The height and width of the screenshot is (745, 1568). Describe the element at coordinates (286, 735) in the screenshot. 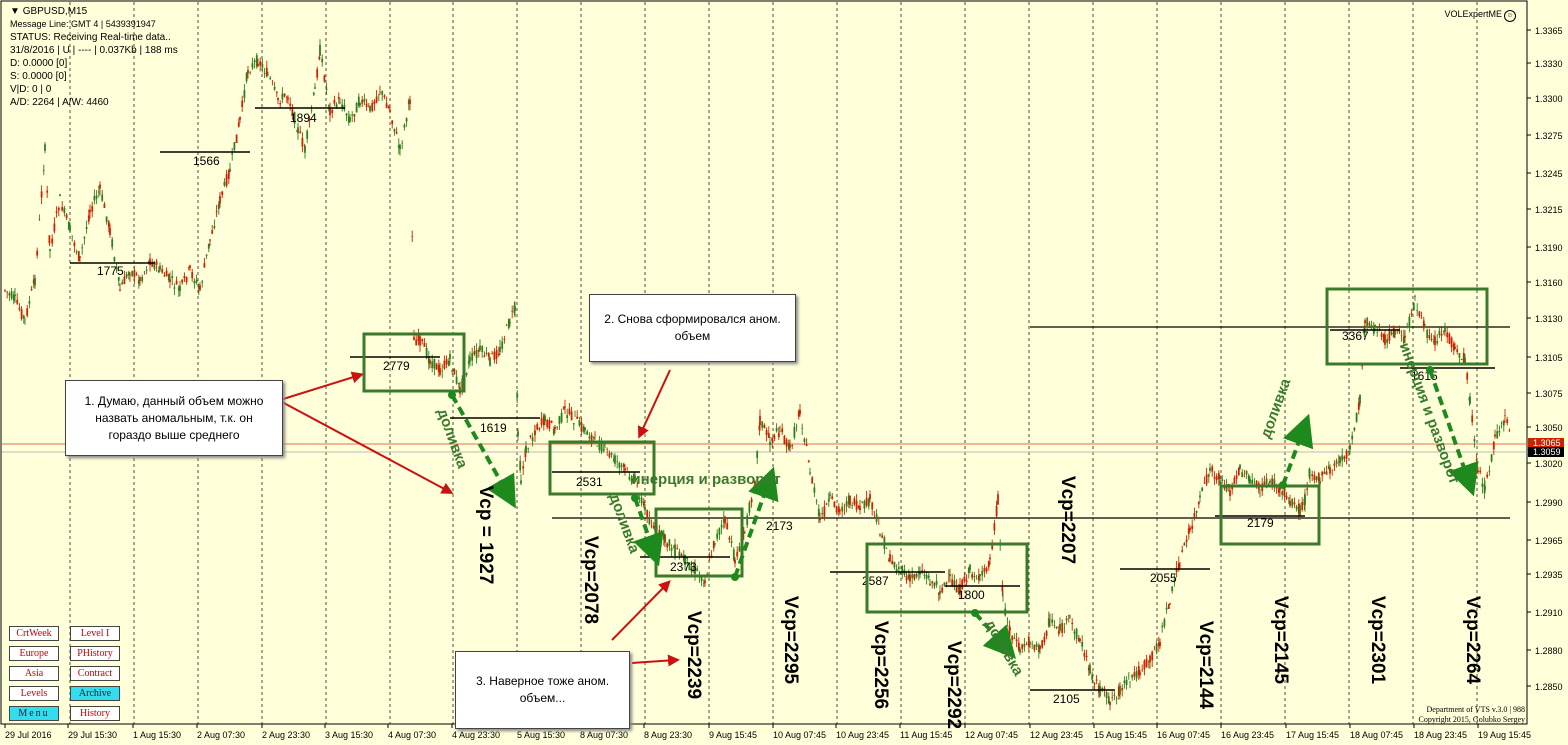

I see `time-axis-label: 2 Aug 23:30` at that location.